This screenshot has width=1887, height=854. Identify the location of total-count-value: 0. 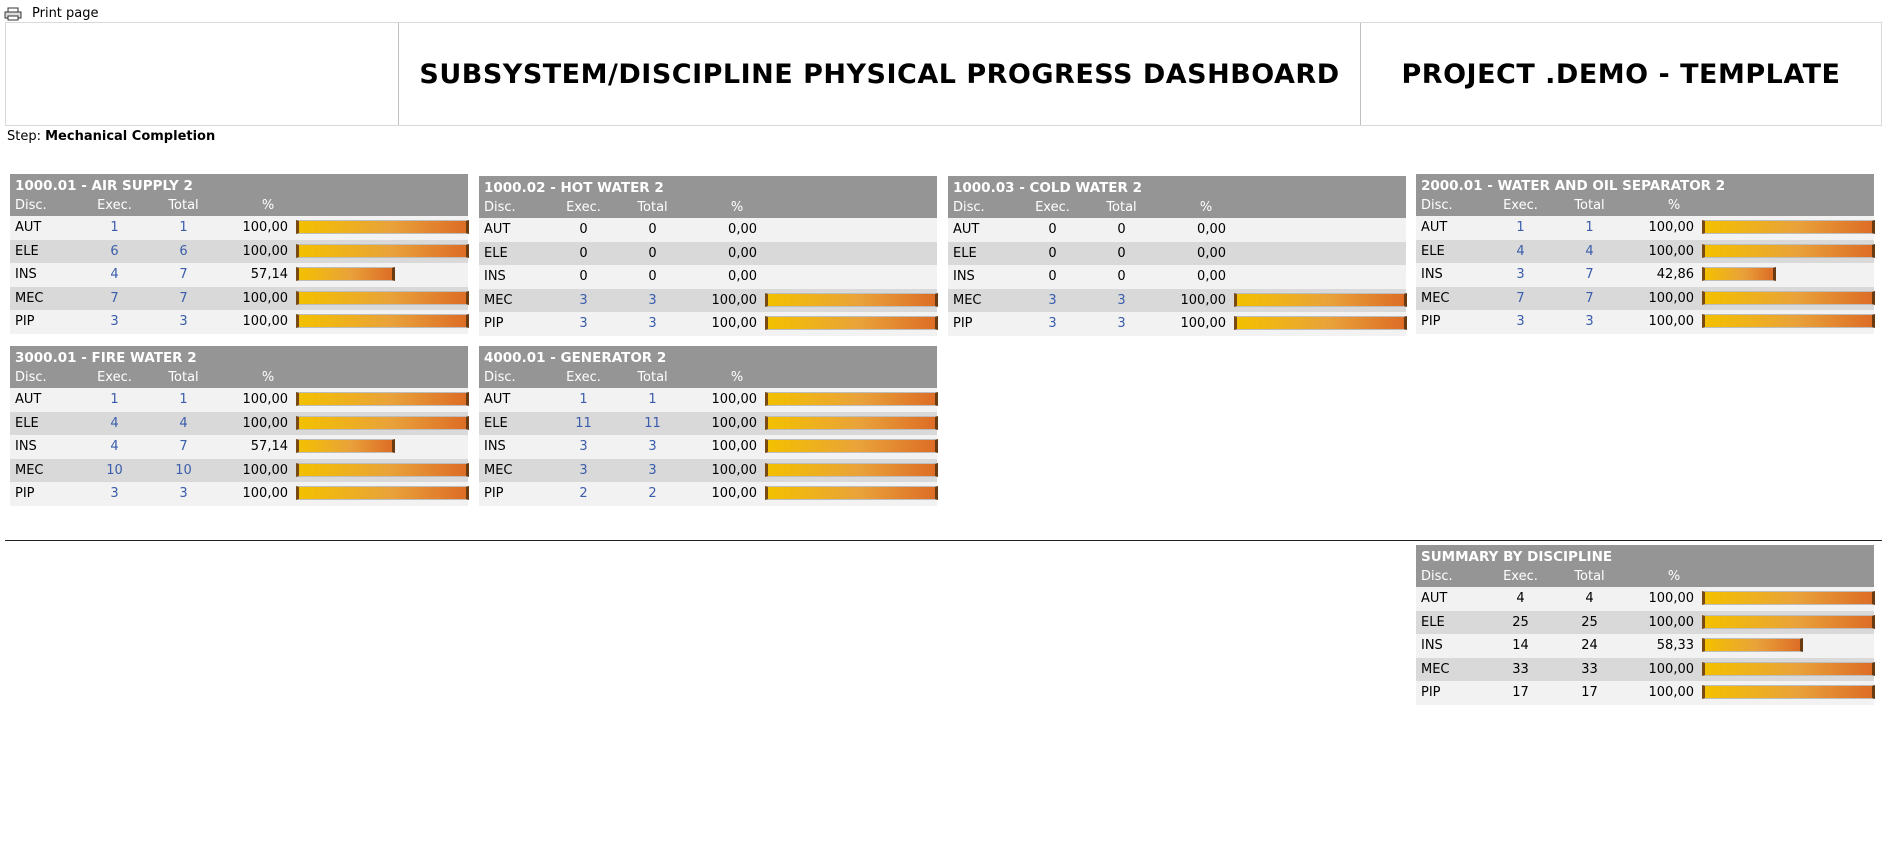
(1121, 229).